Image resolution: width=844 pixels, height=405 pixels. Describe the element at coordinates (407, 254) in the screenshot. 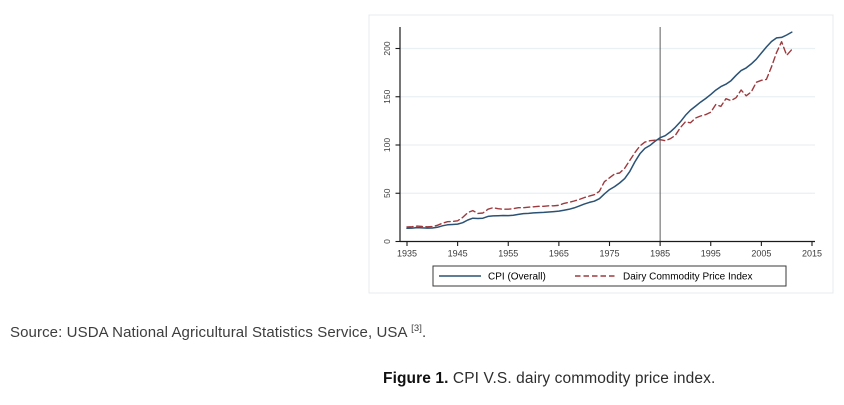

I see `x-tick-label-1935: 1935` at that location.